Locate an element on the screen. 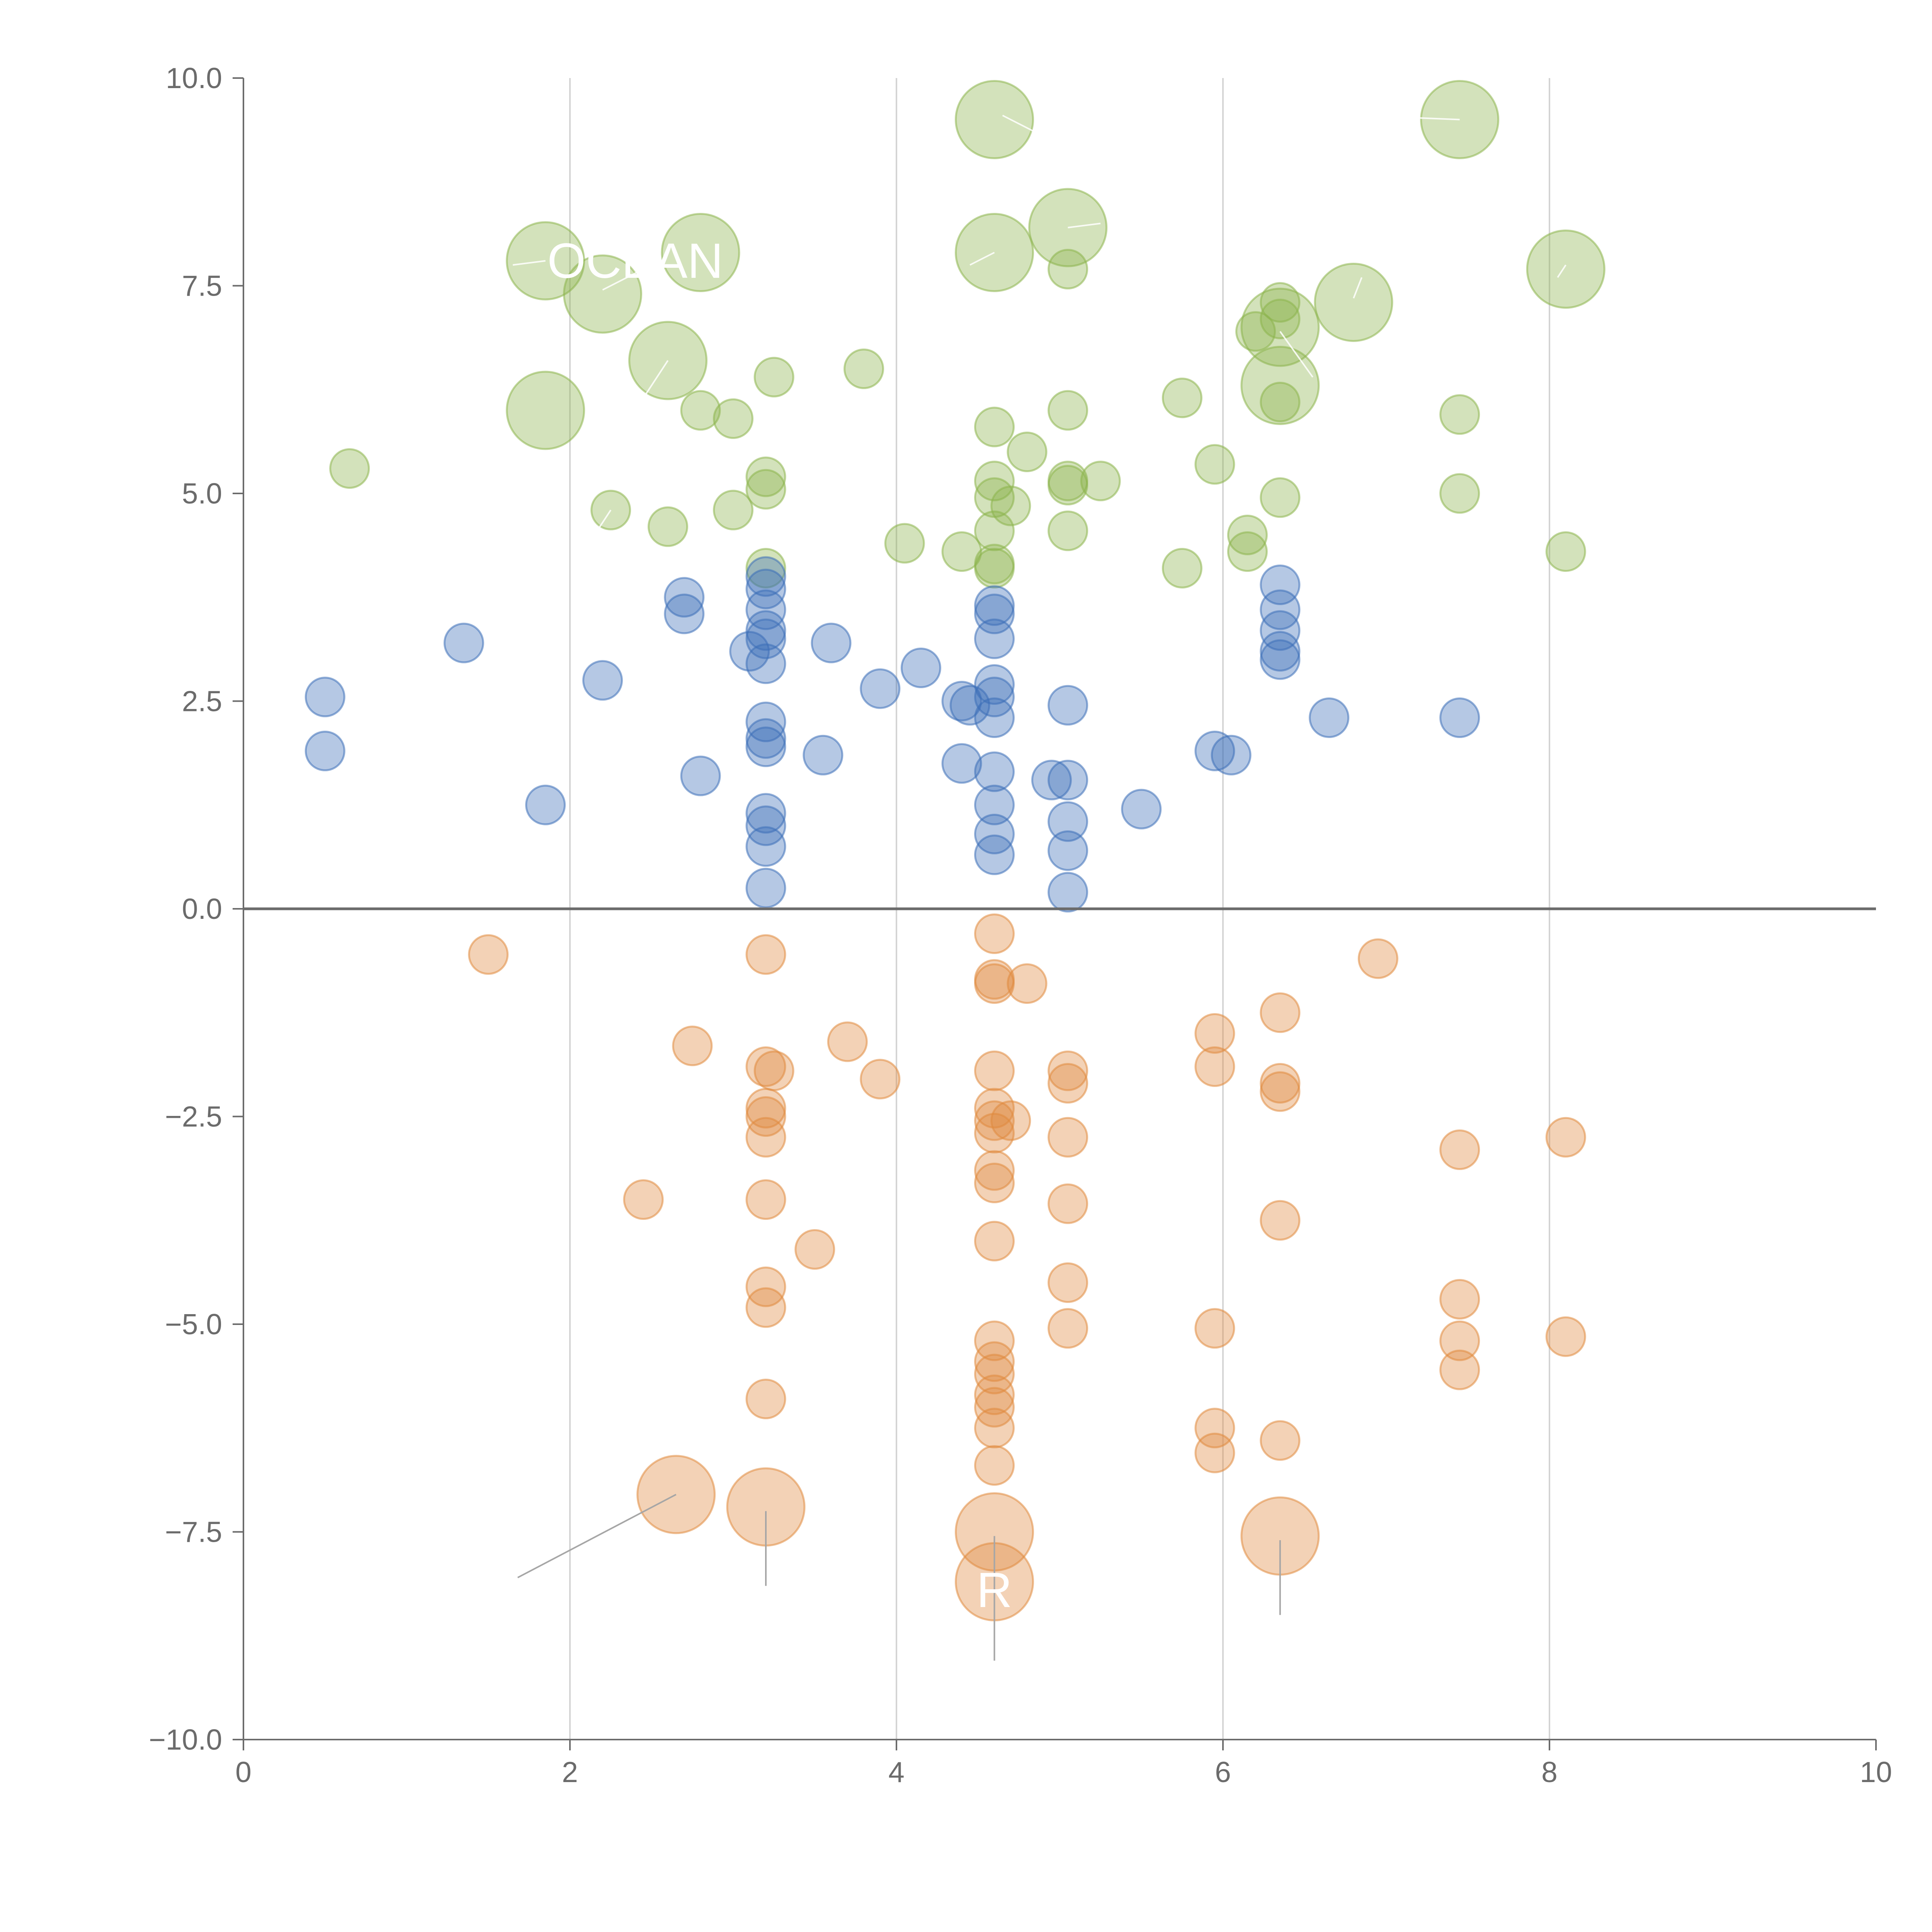 This screenshot has width=1932, height=1932. y-tick-label: −2.5 is located at coordinates (193, 1116).